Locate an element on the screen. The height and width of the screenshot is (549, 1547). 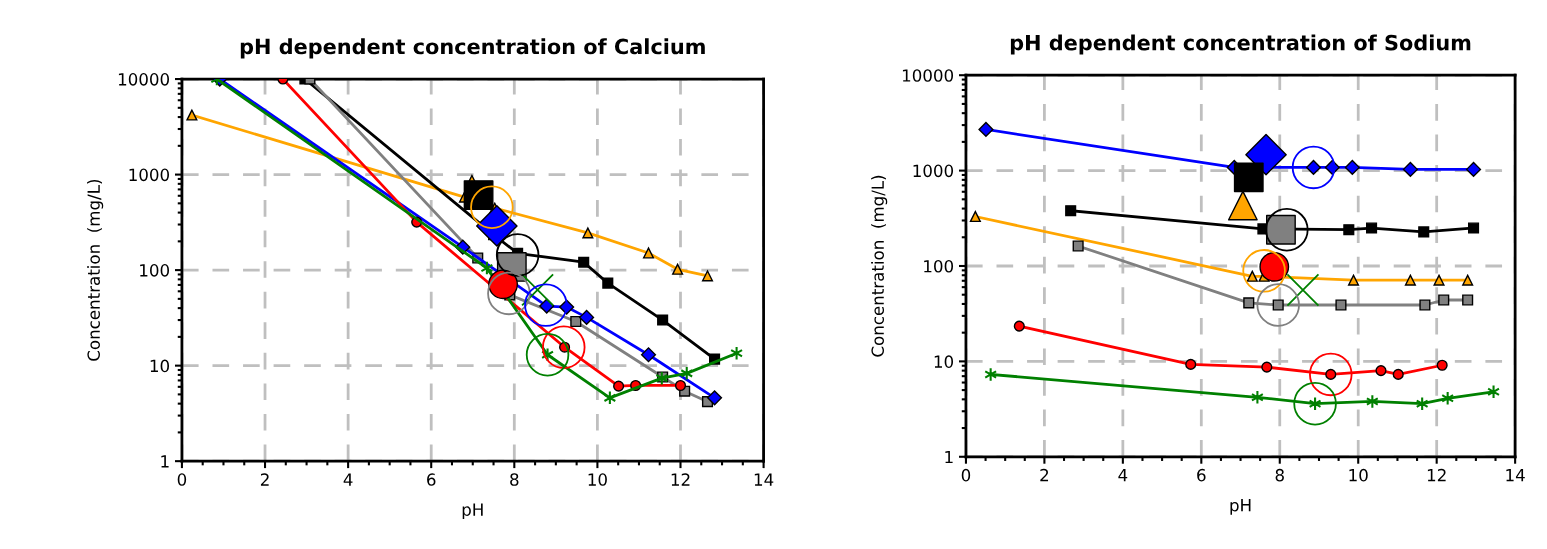
chart-title: pH dependent concentration of Calcium is located at coordinates (472, 48).